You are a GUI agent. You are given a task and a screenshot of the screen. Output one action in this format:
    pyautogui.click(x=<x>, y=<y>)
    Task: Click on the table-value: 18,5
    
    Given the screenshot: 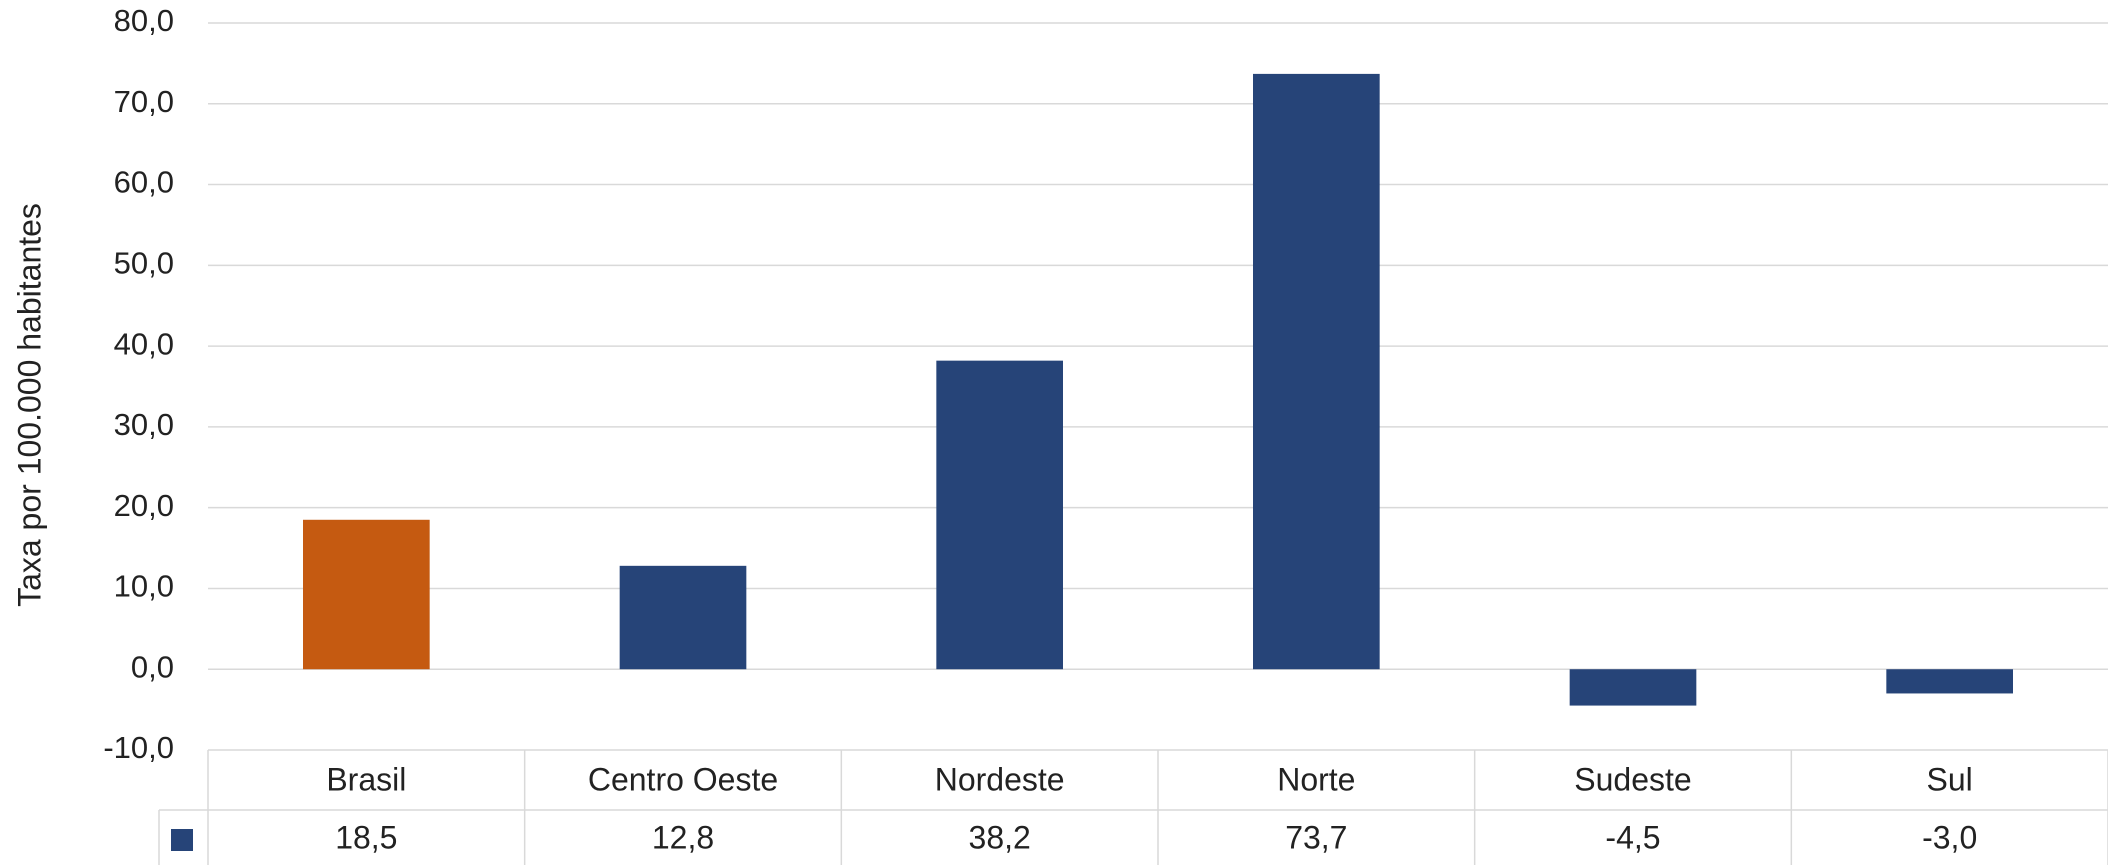 What is the action you would take?
    pyautogui.click(x=366, y=837)
    